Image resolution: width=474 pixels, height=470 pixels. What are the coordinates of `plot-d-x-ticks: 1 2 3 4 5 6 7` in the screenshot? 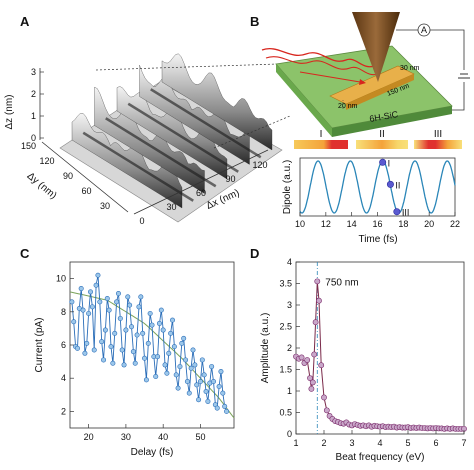 It's located at (380, 439).